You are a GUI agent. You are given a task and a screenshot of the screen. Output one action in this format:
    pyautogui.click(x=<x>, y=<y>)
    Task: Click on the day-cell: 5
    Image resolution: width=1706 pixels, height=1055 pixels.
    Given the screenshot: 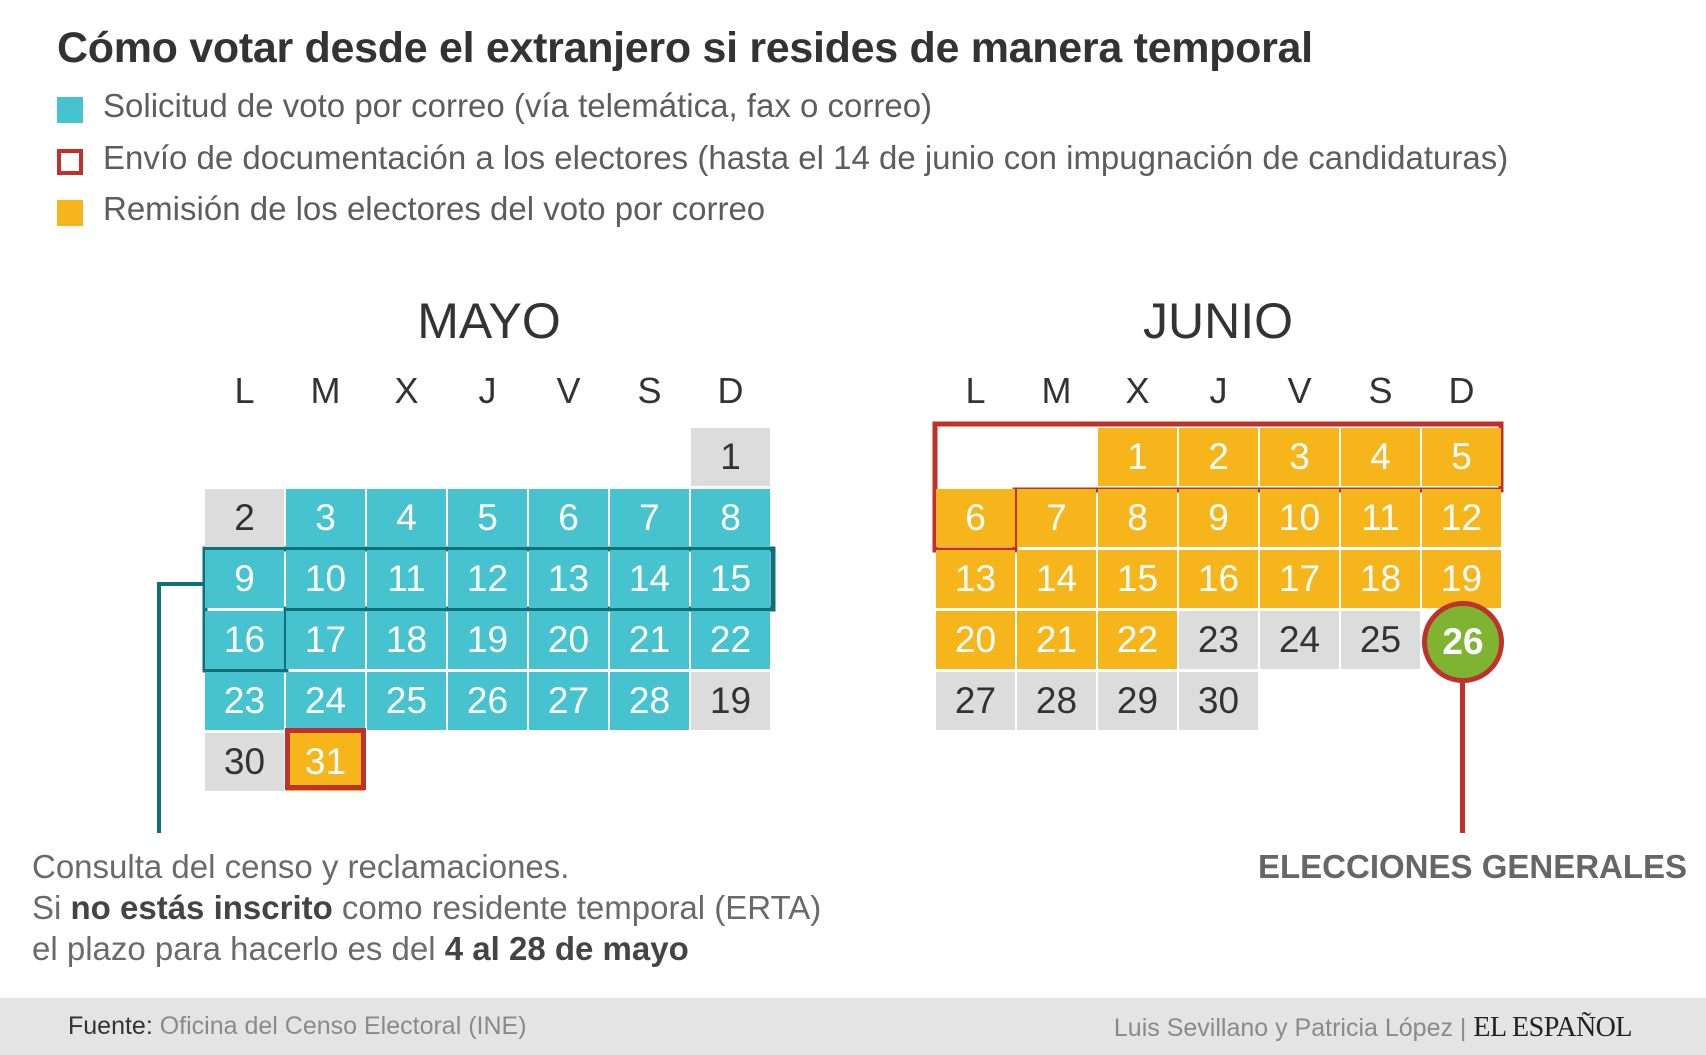 What is the action you would take?
    pyautogui.click(x=487, y=518)
    